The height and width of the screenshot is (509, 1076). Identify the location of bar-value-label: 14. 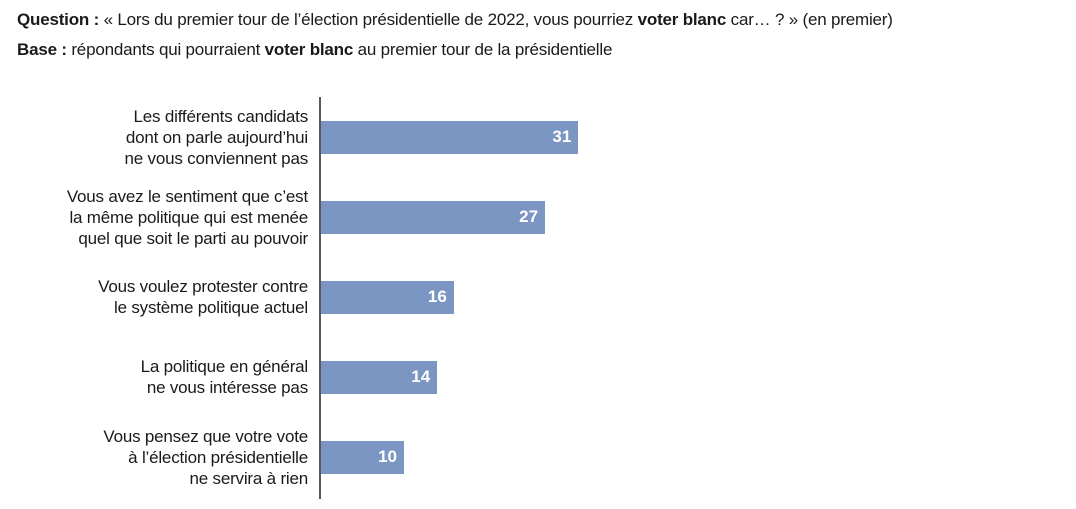
(421, 376).